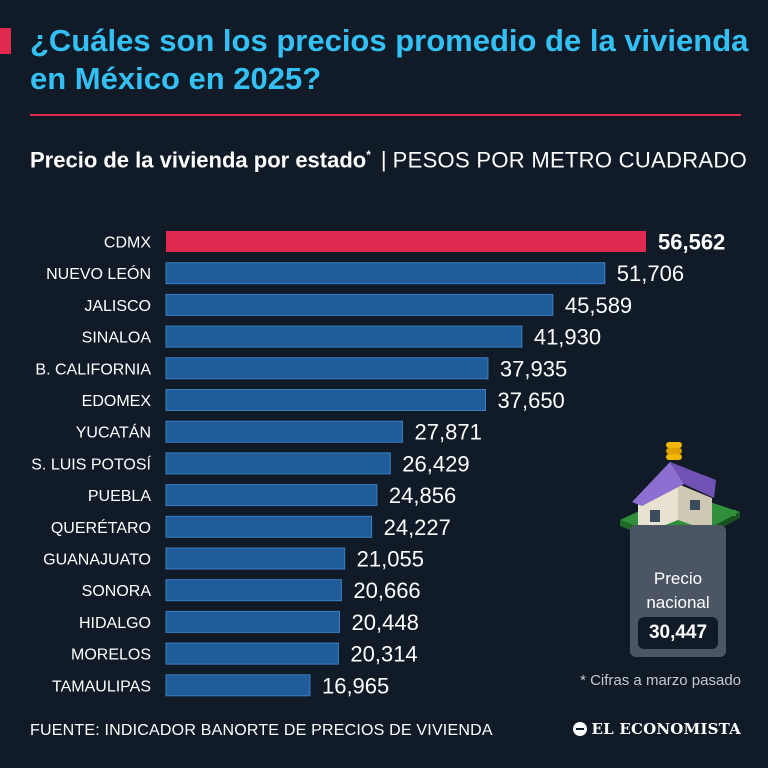 Image resolution: width=768 pixels, height=768 pixels. Describe the element at coordinates (98, 273) in the screenshot. I see `category-label: NUEVO LEÓN` at that location.